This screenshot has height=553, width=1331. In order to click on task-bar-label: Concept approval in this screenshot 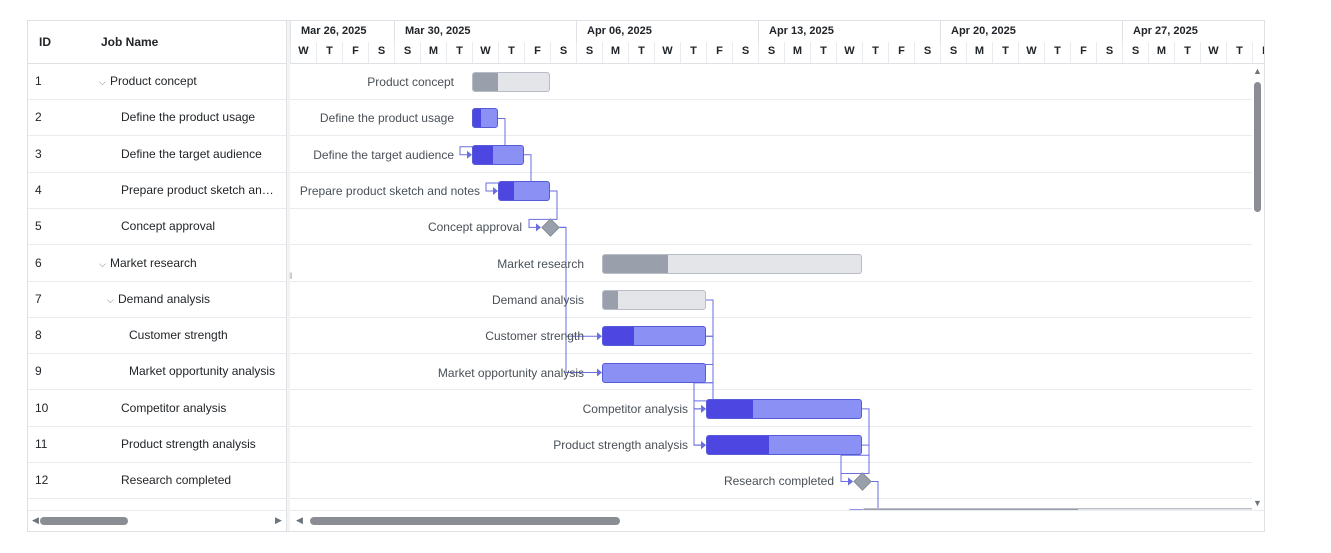, I will do `click(474, 227)`.